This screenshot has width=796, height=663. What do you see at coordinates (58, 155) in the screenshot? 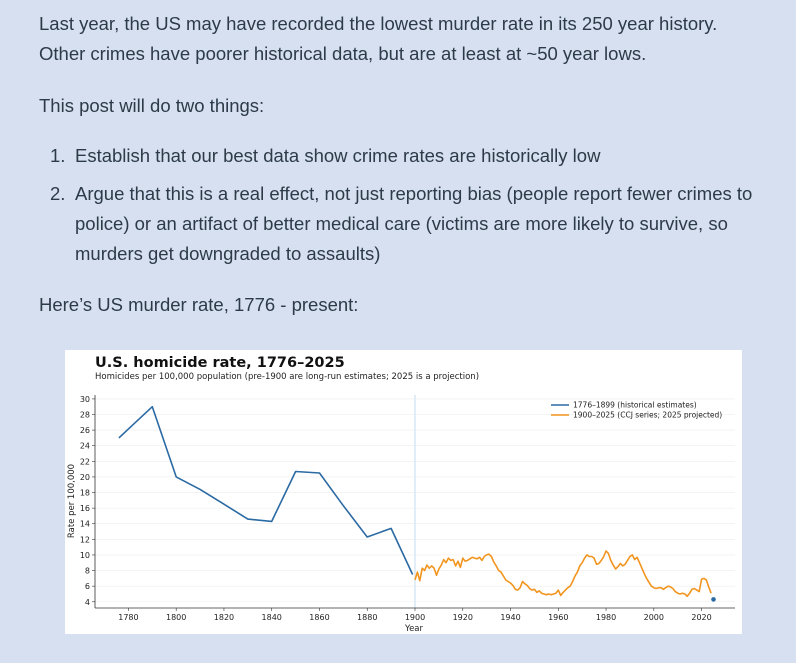
I see `list-number: 1.` at bounding box center [58, 155].